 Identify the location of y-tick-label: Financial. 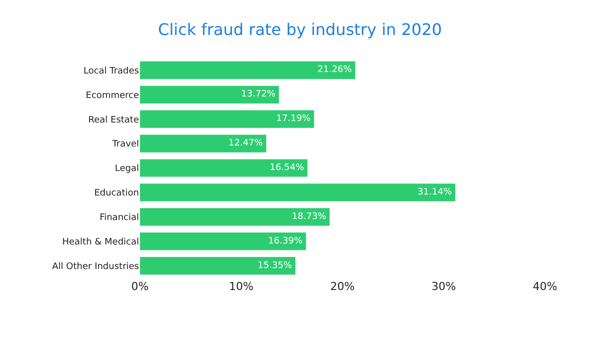
(119, 218).